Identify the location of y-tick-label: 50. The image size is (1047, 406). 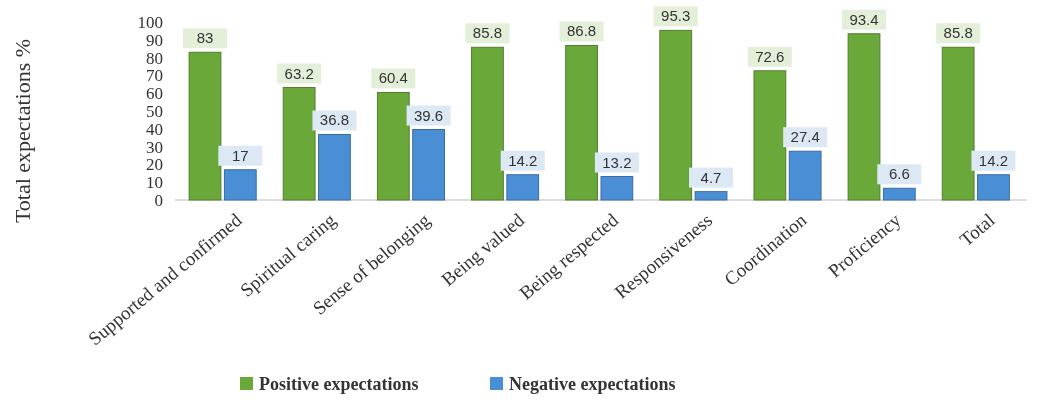
(154, 111).